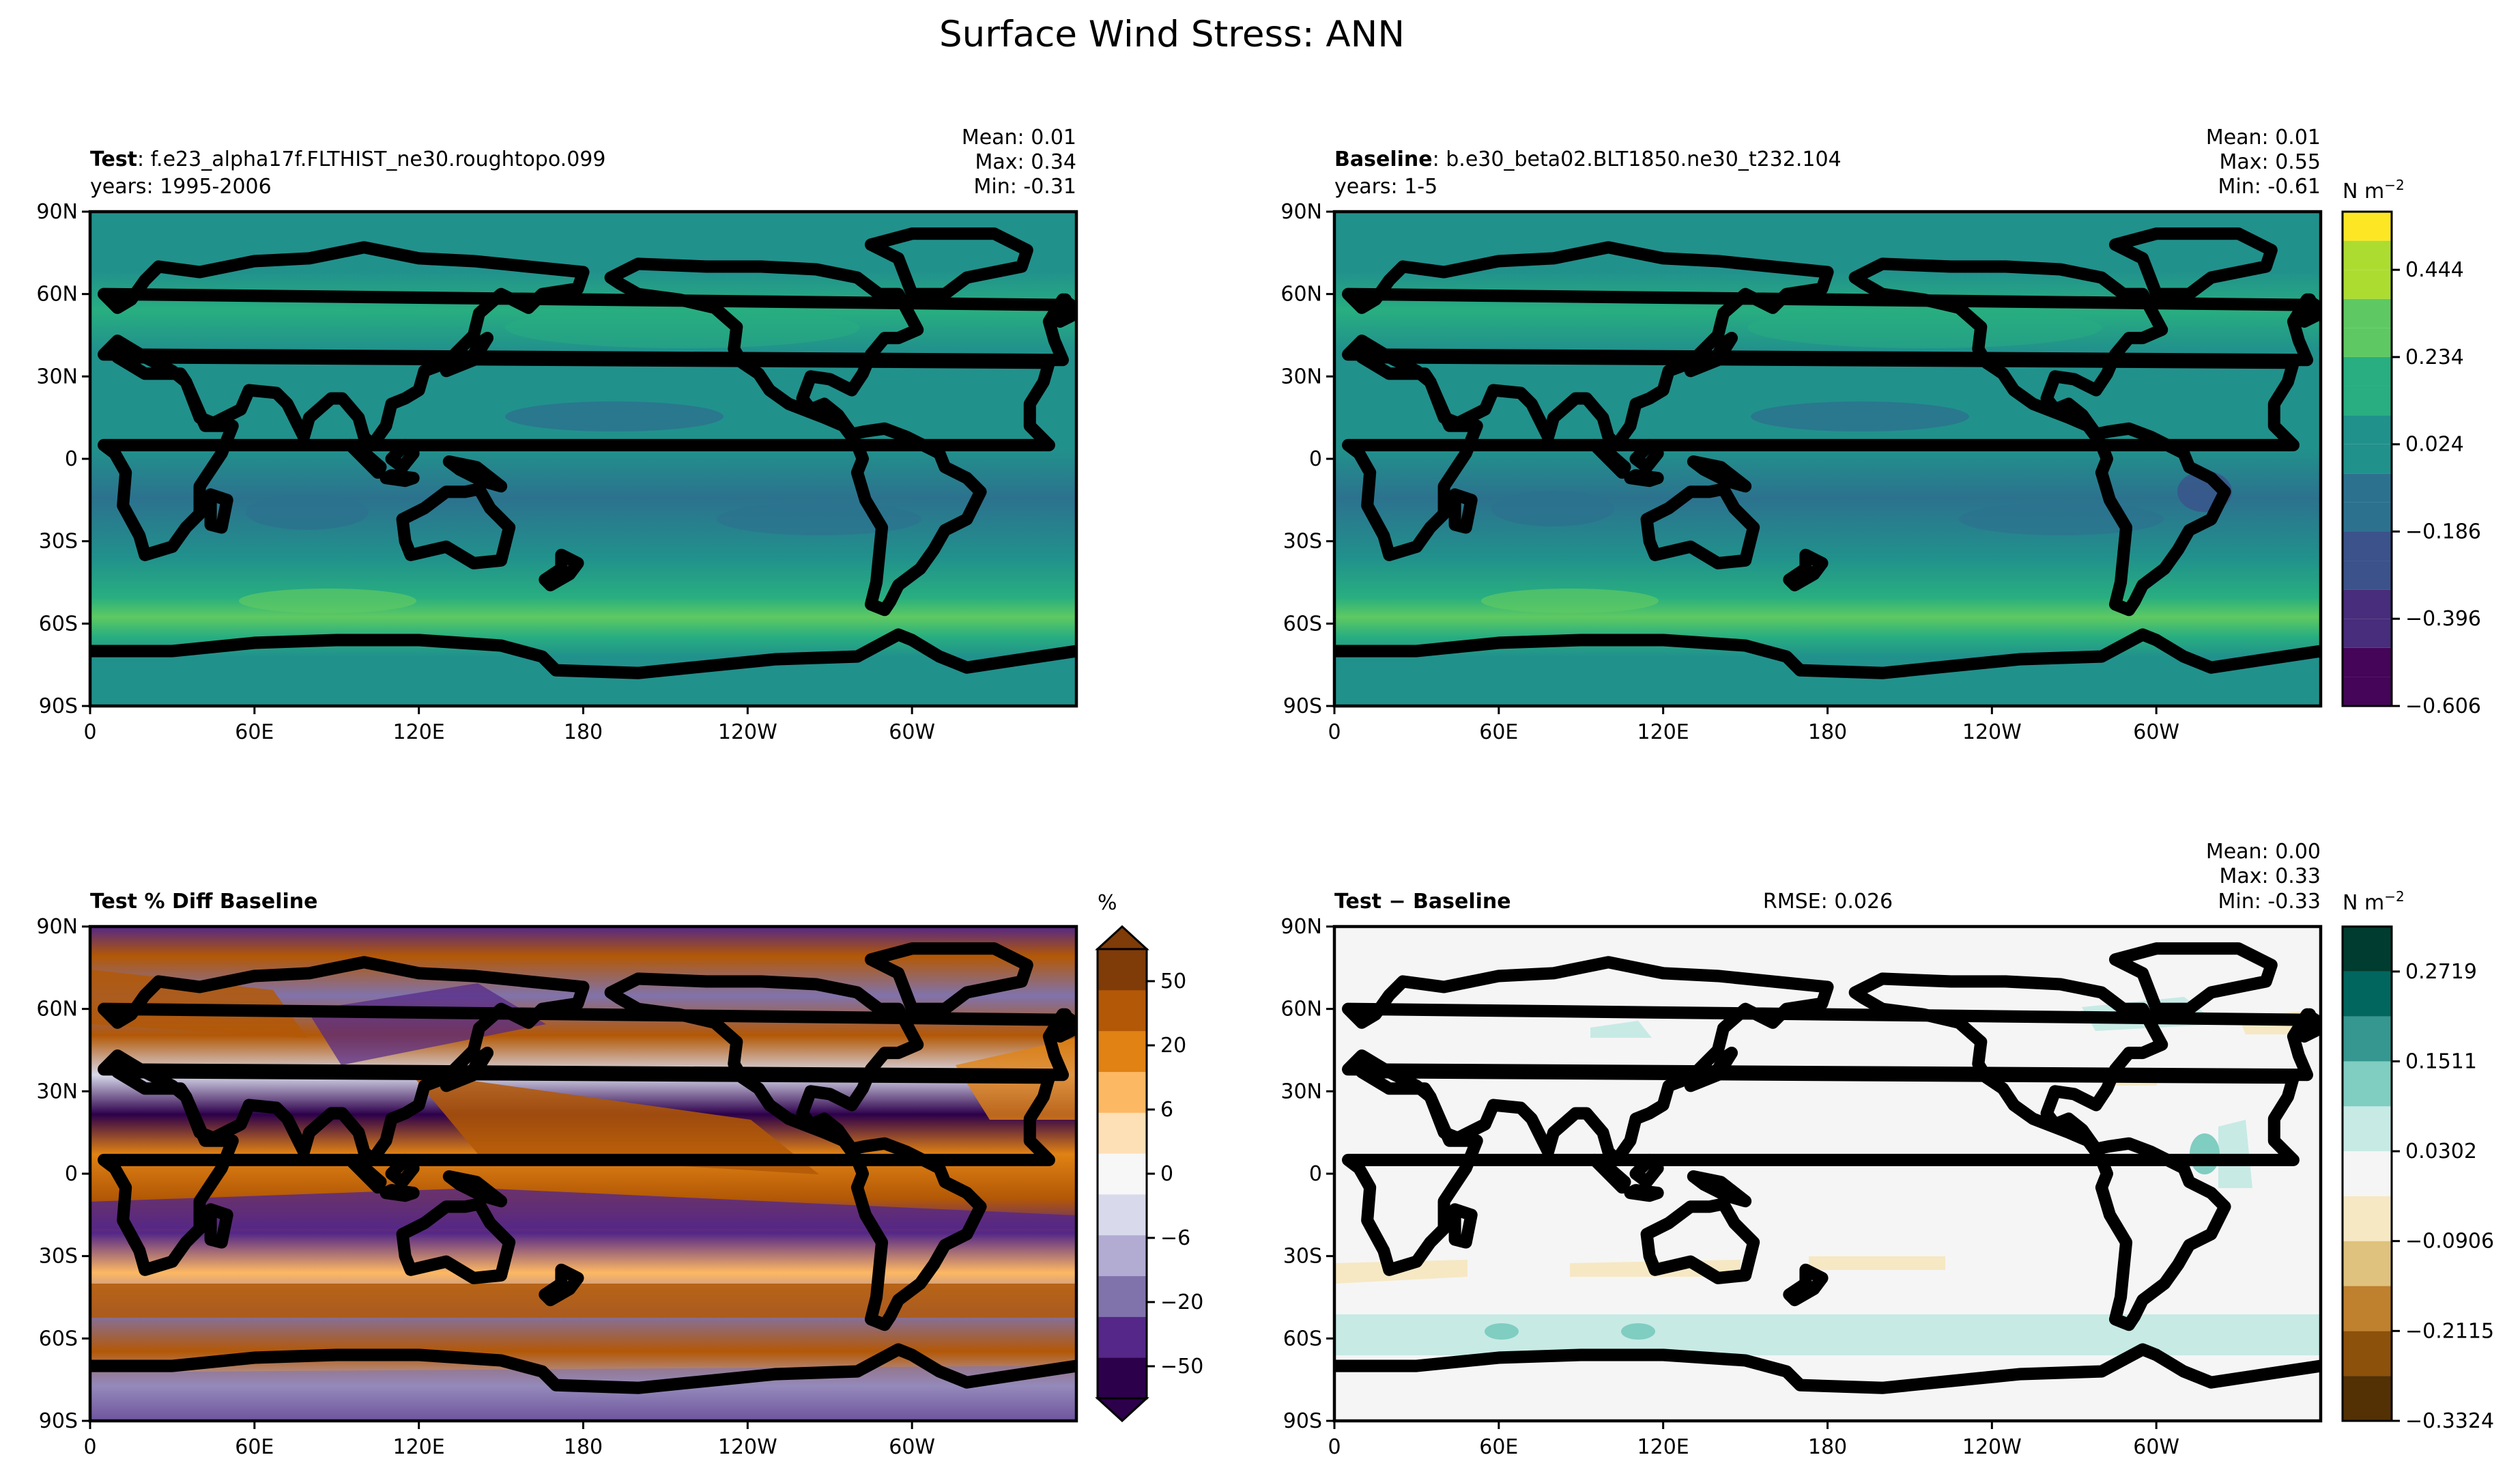 The image size is (2520, 1483). What do you see at coordinates (509, 1440) in the screenshot?
I see `pct-diff-lon-axis: 0 60E 120E 180 120W 60W` at bounding box center [509, 1440].